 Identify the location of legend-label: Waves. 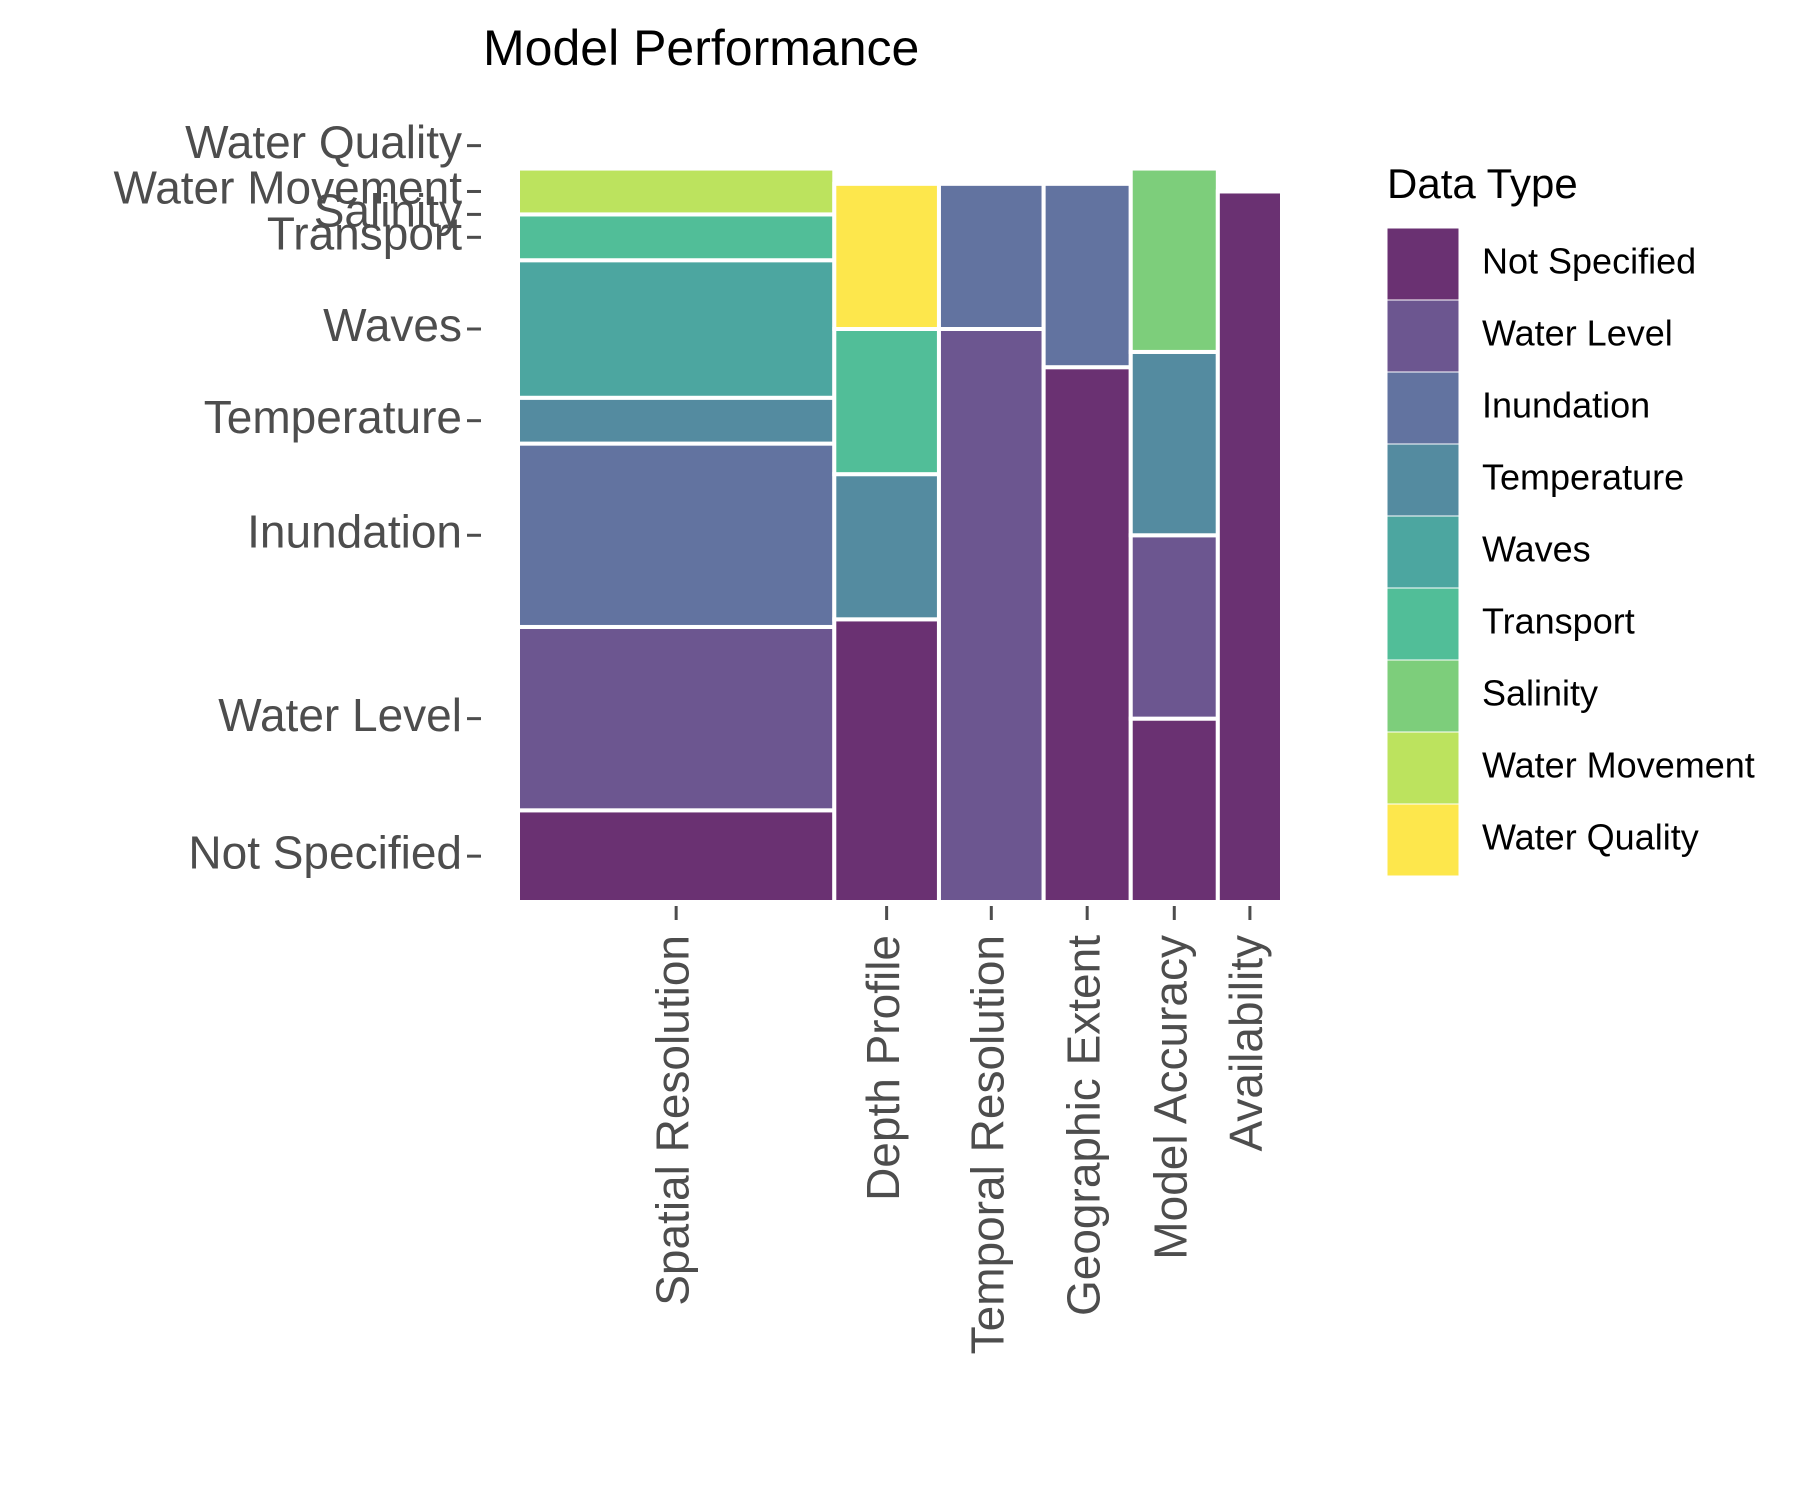
(1536, 549).